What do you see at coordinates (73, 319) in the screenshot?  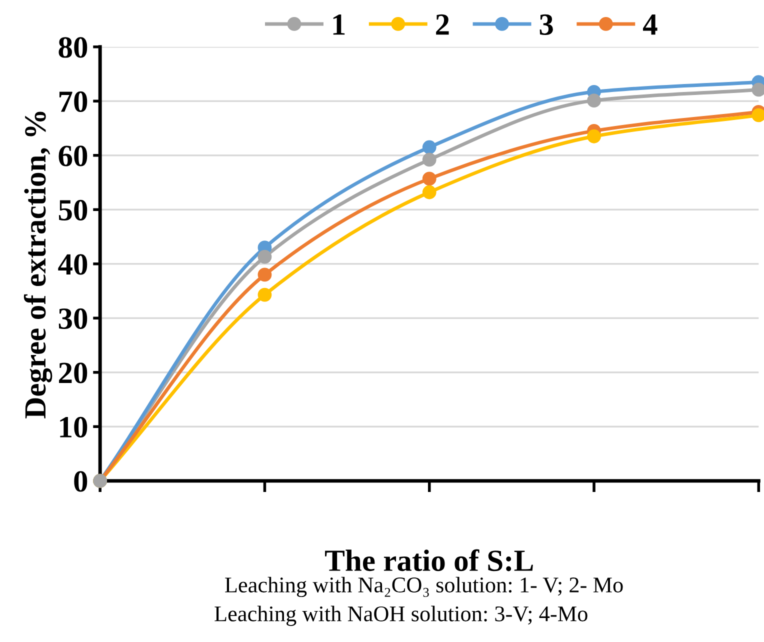 I see `y-tick-label: 30` at bounding box center [73, 319].